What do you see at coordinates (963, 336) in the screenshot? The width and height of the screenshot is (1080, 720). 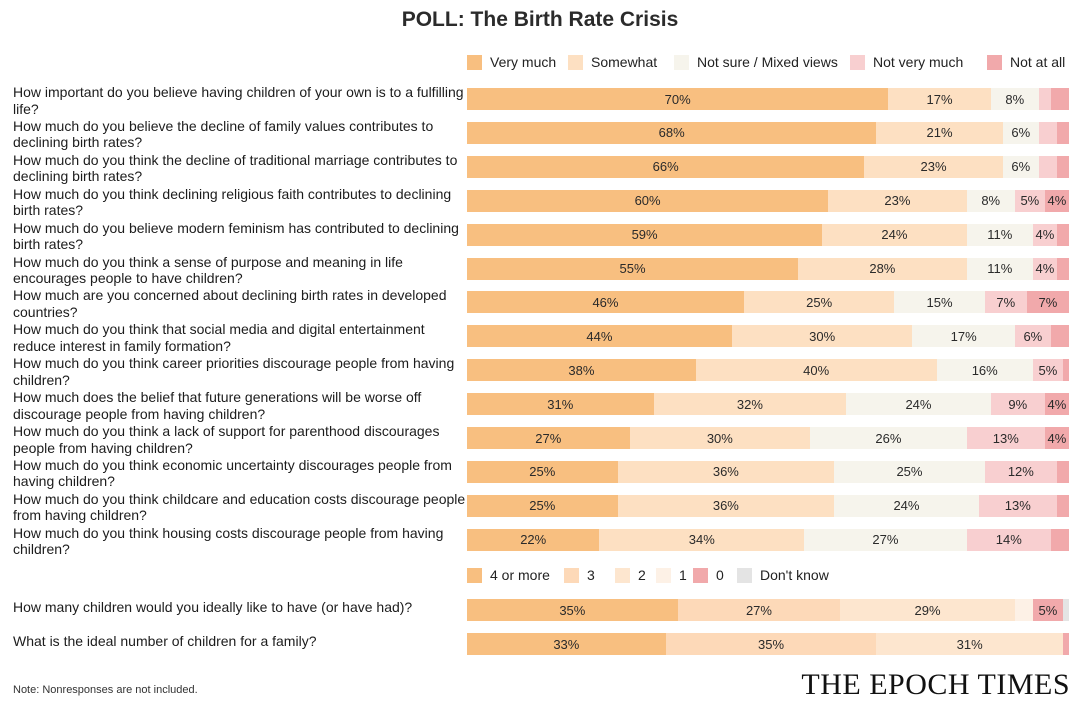 I see `bar-segment: 17%` at bounding box center [963, 336].